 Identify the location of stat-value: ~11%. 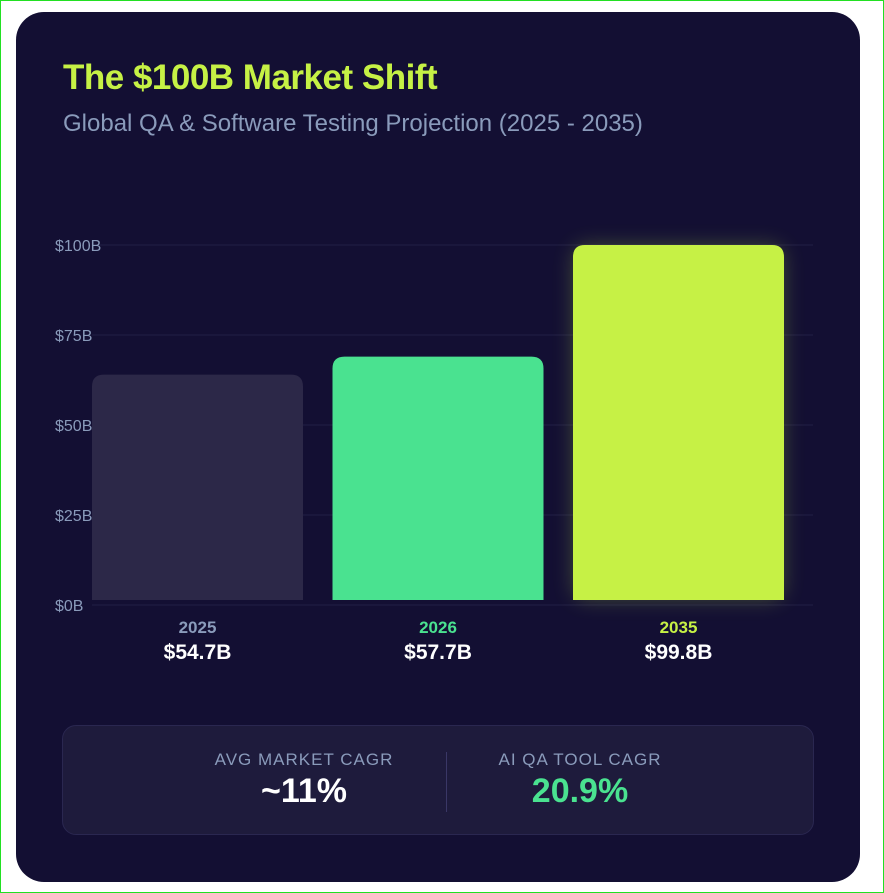
(304, 791).